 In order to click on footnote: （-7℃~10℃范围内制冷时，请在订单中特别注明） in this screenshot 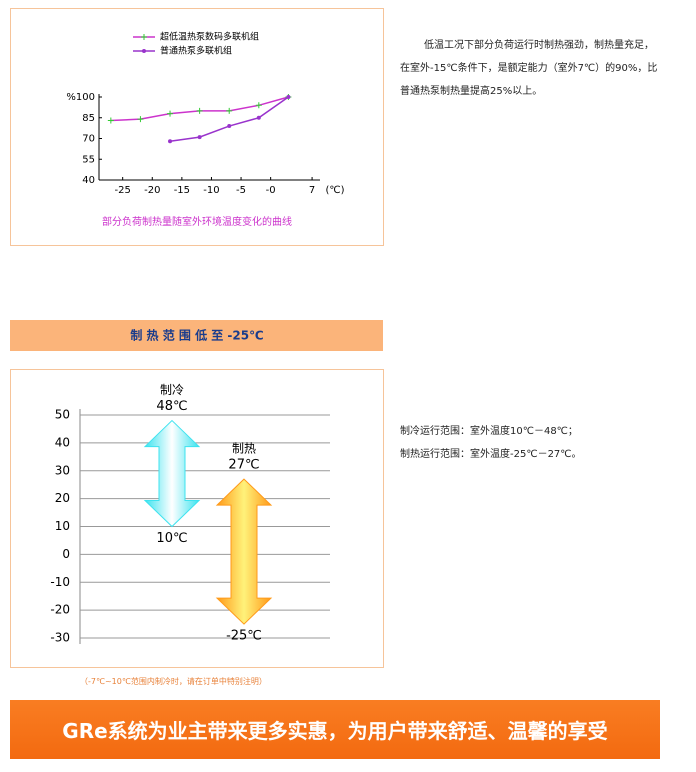, I will do `click(173, 681)`.